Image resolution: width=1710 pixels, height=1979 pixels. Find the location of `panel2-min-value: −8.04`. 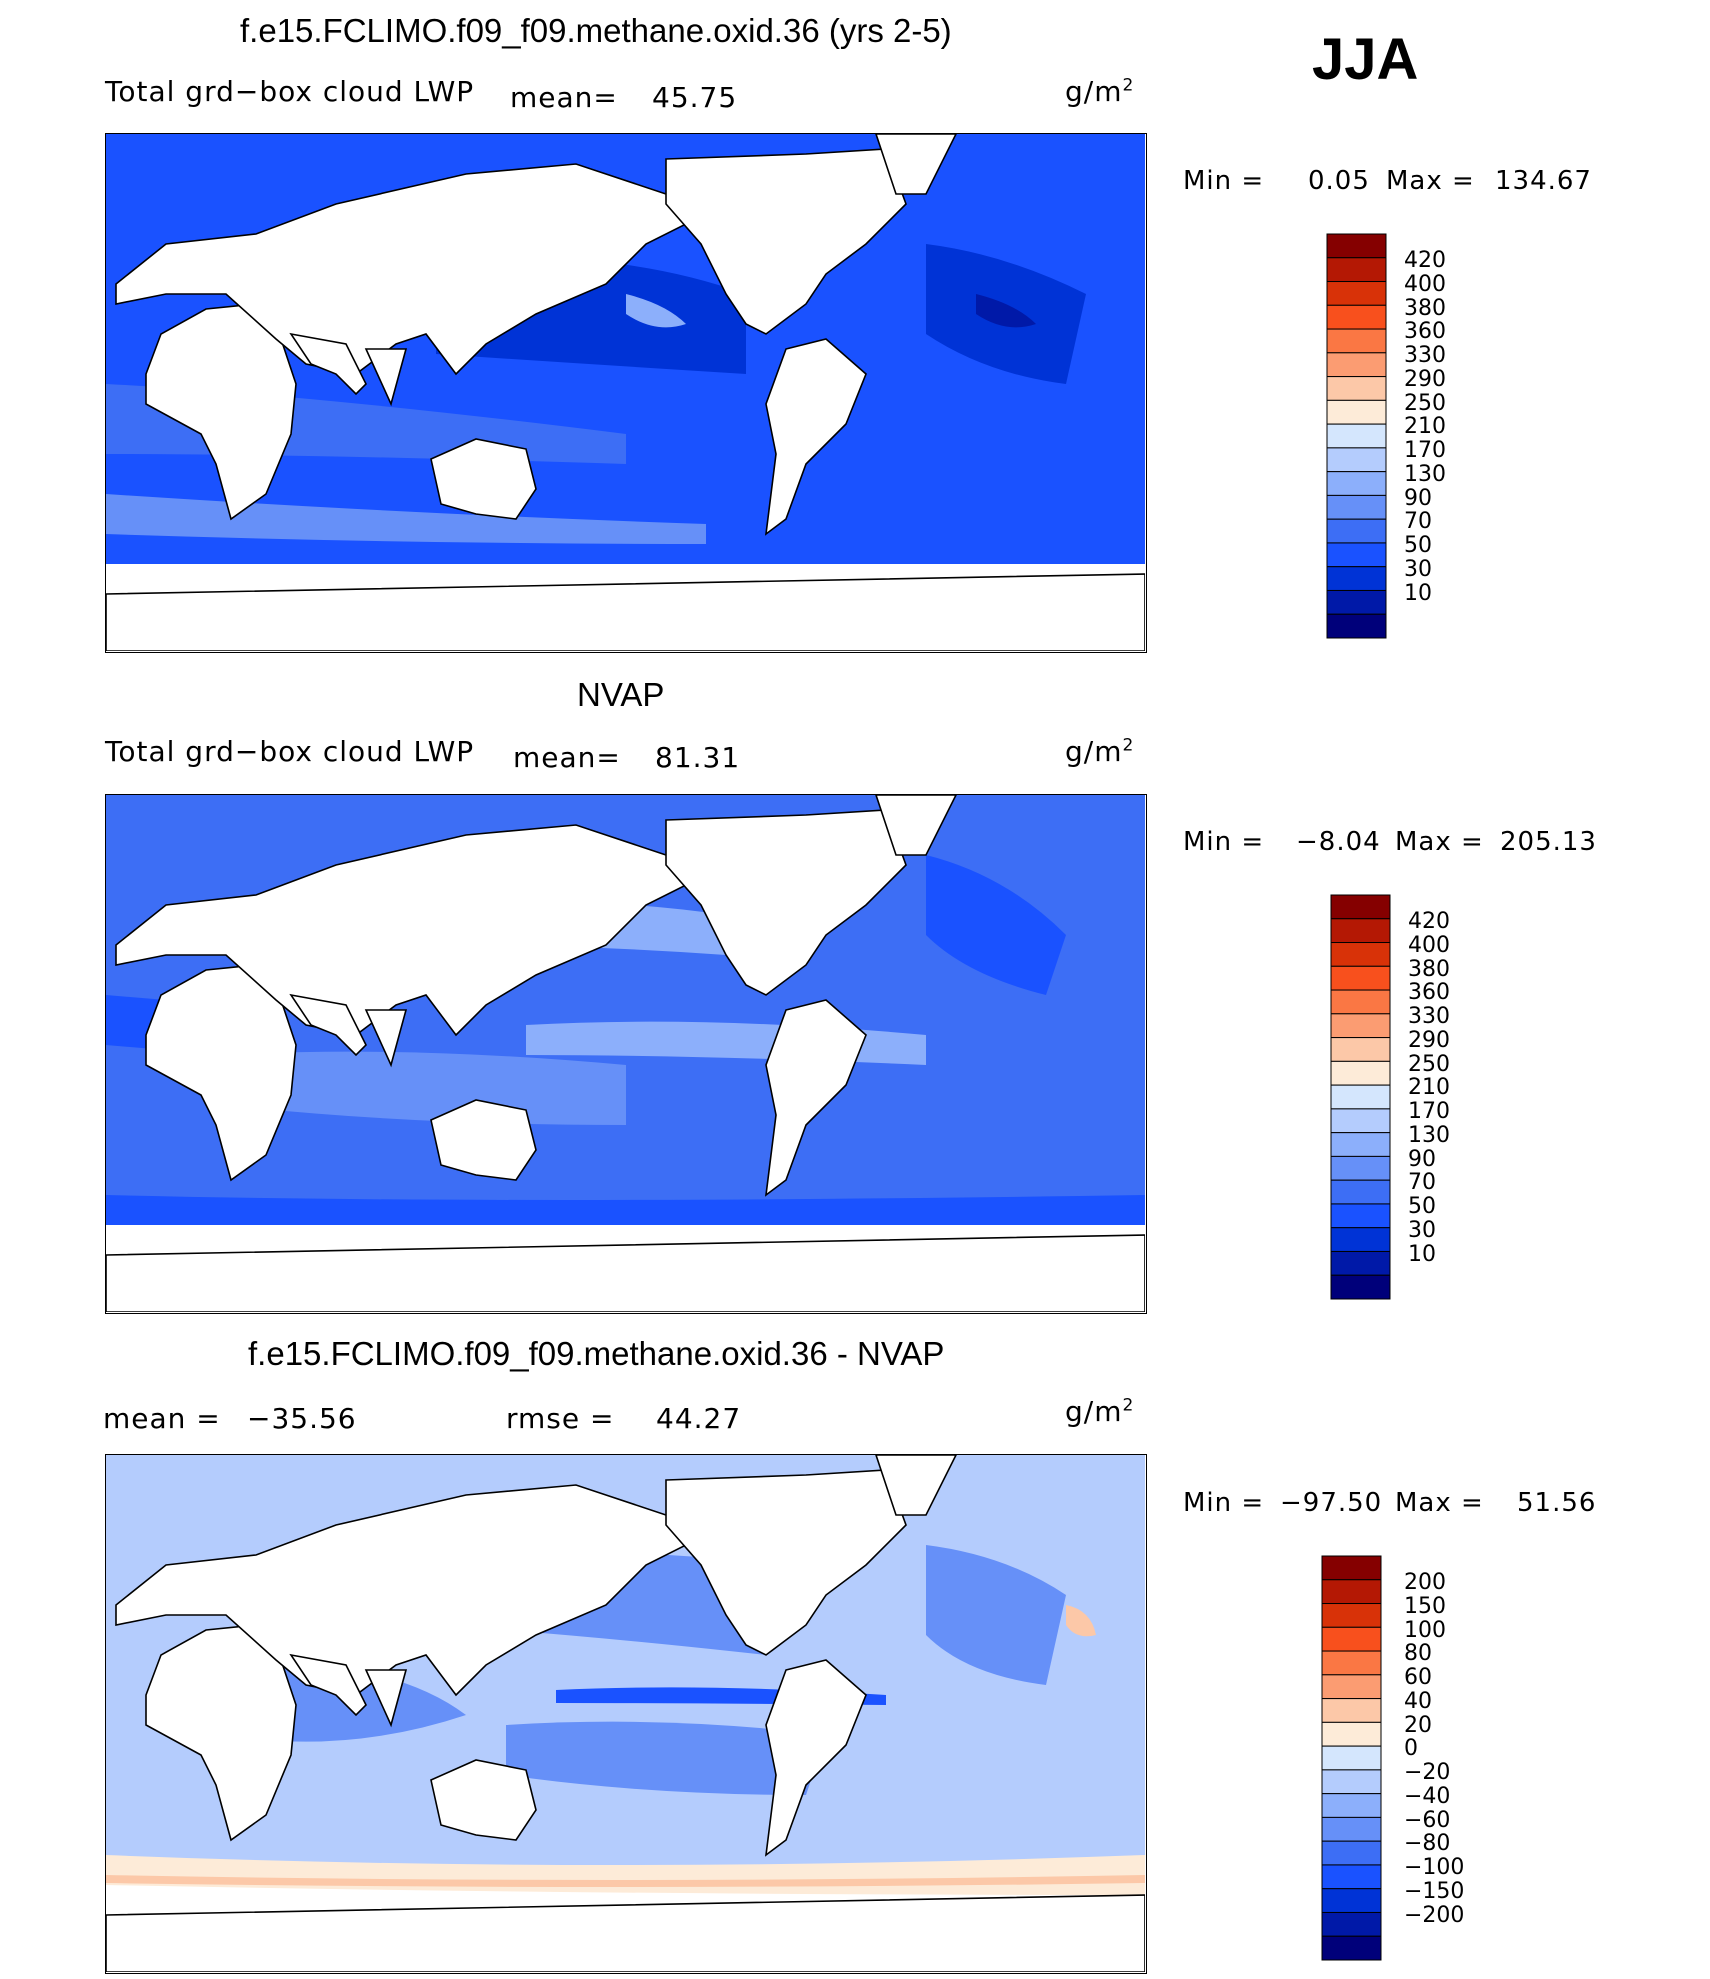

panel2-min-value: −8.04 is located at coordinates (1338, 842).